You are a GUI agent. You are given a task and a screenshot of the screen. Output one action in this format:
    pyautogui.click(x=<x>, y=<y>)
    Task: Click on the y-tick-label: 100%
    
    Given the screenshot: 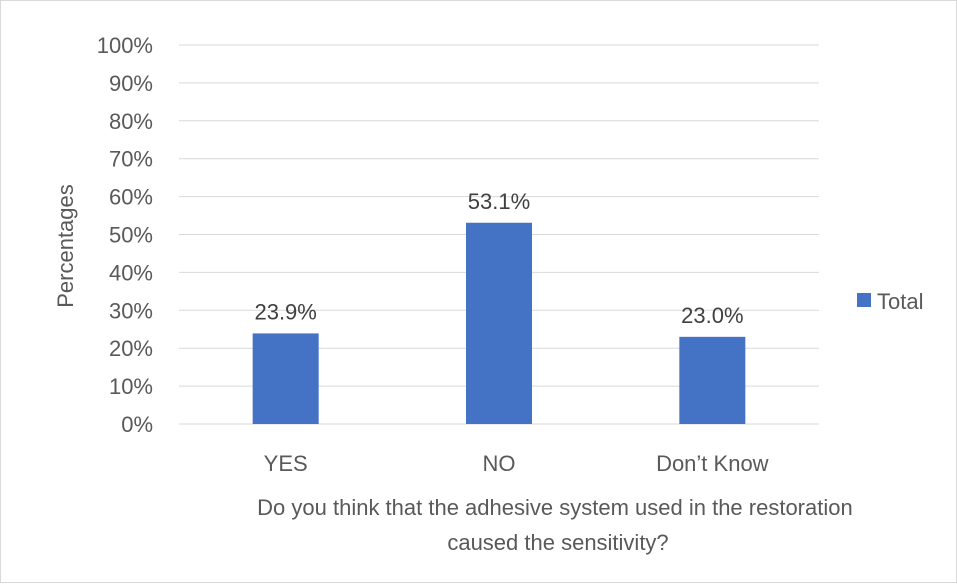 What is the action you would take?
    pyautogui.click(x=125, y=45)
    